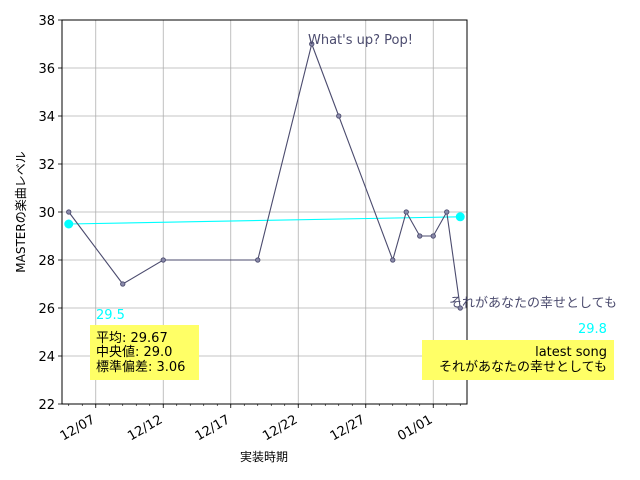 Image resolution: width=640 pixels, height=480 pixels. What do you see at coordinates (46, 261) in the screenshot?
I see `y-tick-label: 28` at bounding box center [46, 261].